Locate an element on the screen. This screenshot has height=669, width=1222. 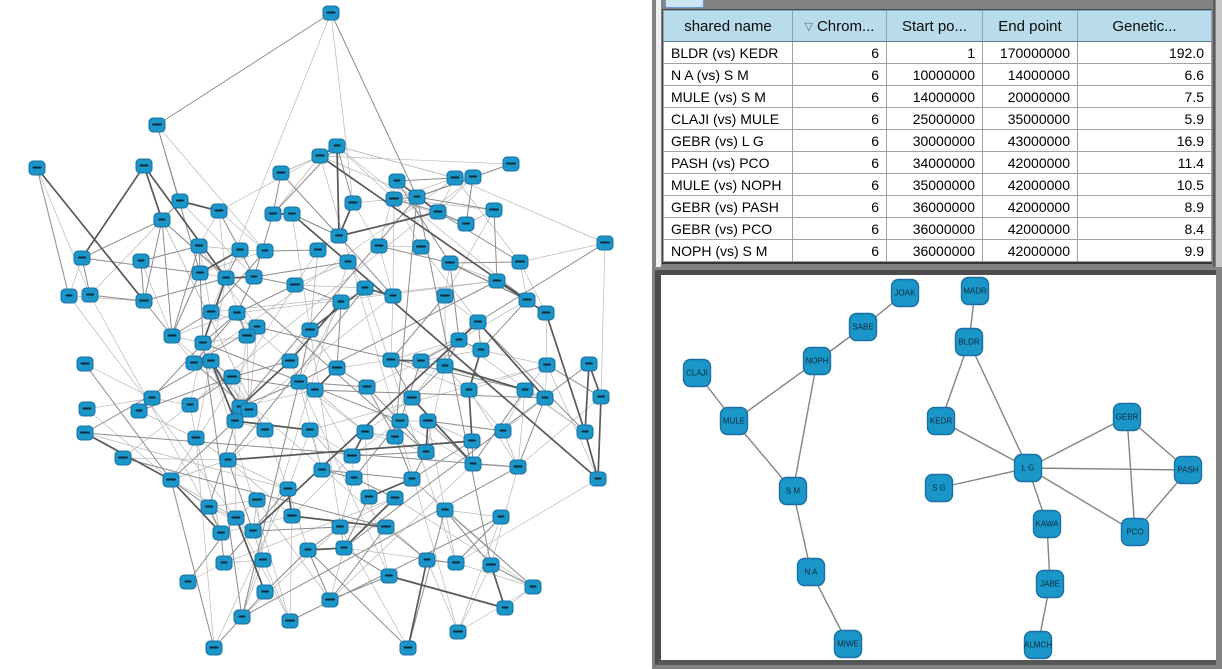
cell-value: 20000000 is located at coordinates (1030, 96).